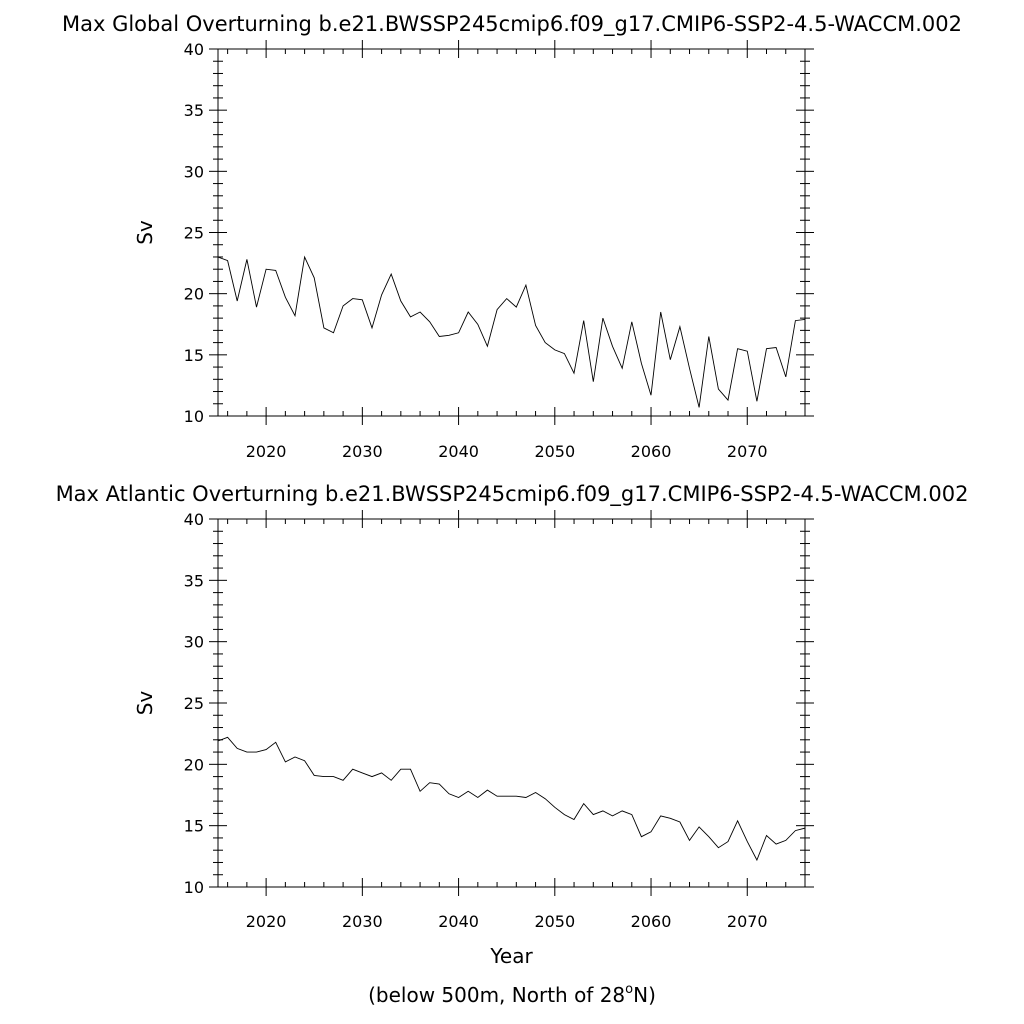 The height and width of the screenshot is (1024, 1024). Describe the element at coordinates (644, 995) in the screenshot. I see `footnote-suffix: N)` at that location.